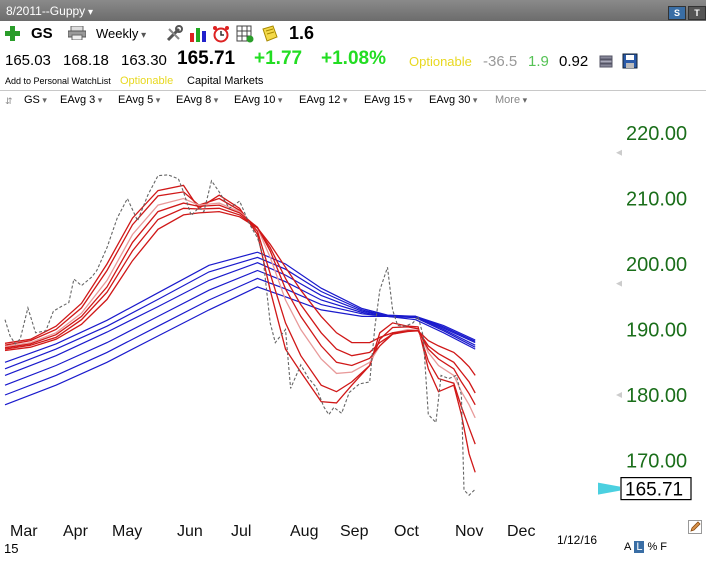  I want to click on legend-item-gs: GS, so click(35, 100).